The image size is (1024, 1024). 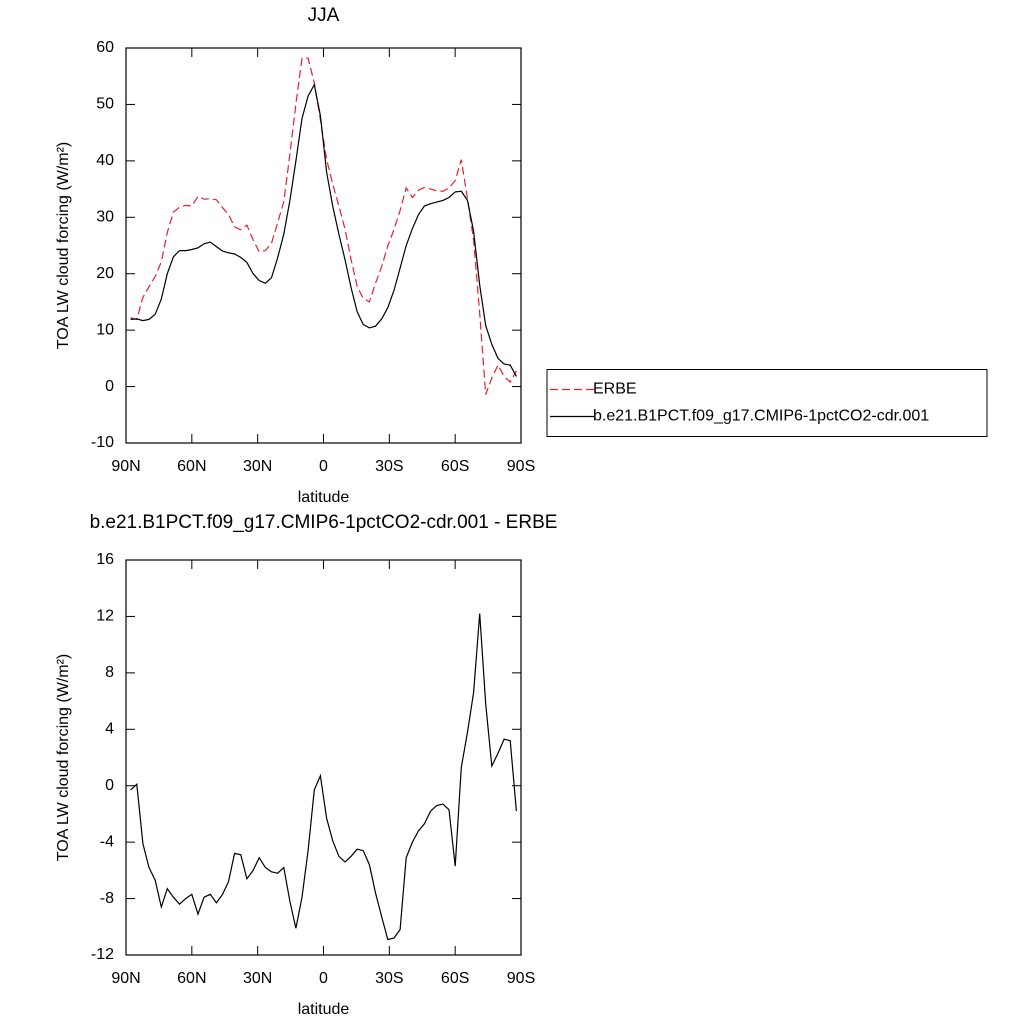 I want to click on y-tick-label: 20, so click(x=105, y=273).